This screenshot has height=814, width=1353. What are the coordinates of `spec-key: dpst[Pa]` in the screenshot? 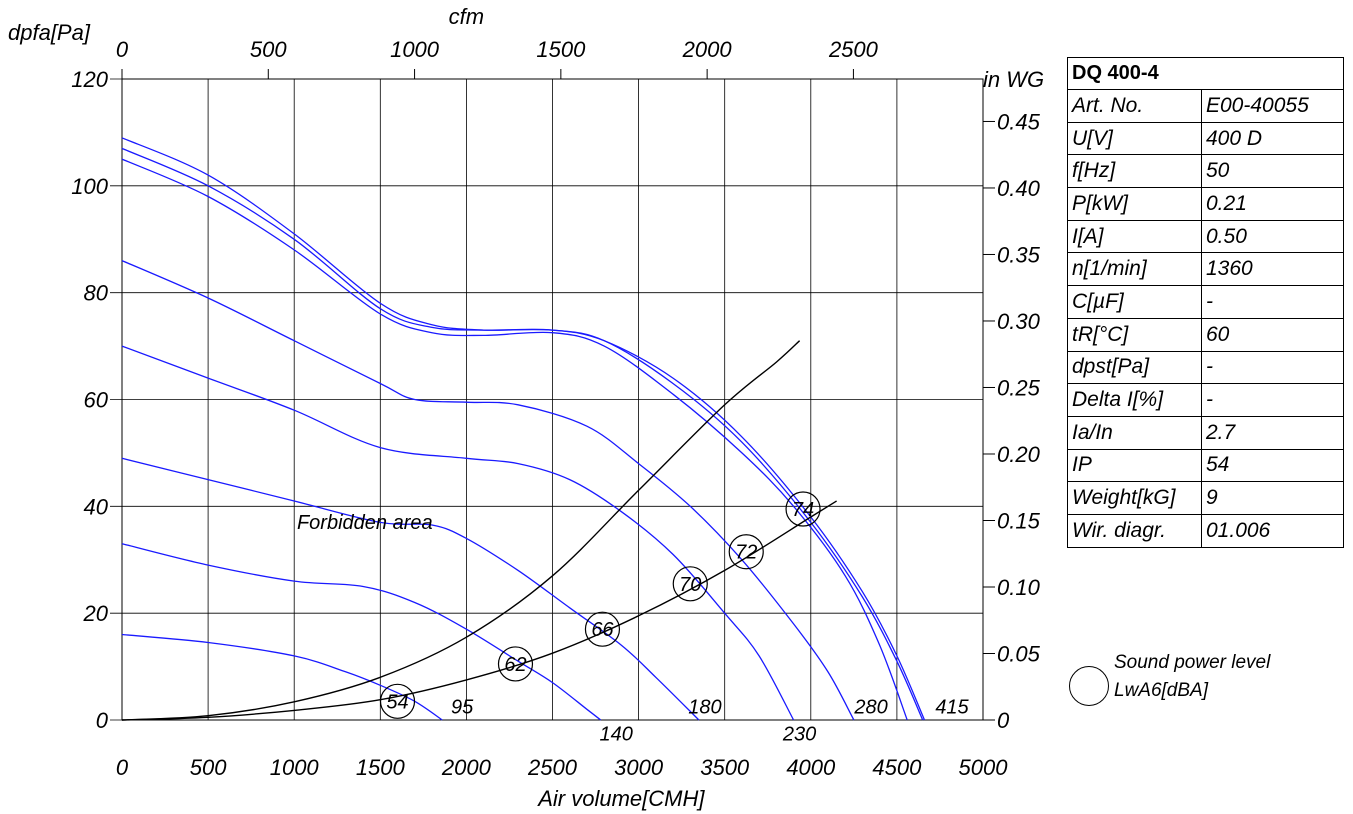 It's located at (1134, 367).